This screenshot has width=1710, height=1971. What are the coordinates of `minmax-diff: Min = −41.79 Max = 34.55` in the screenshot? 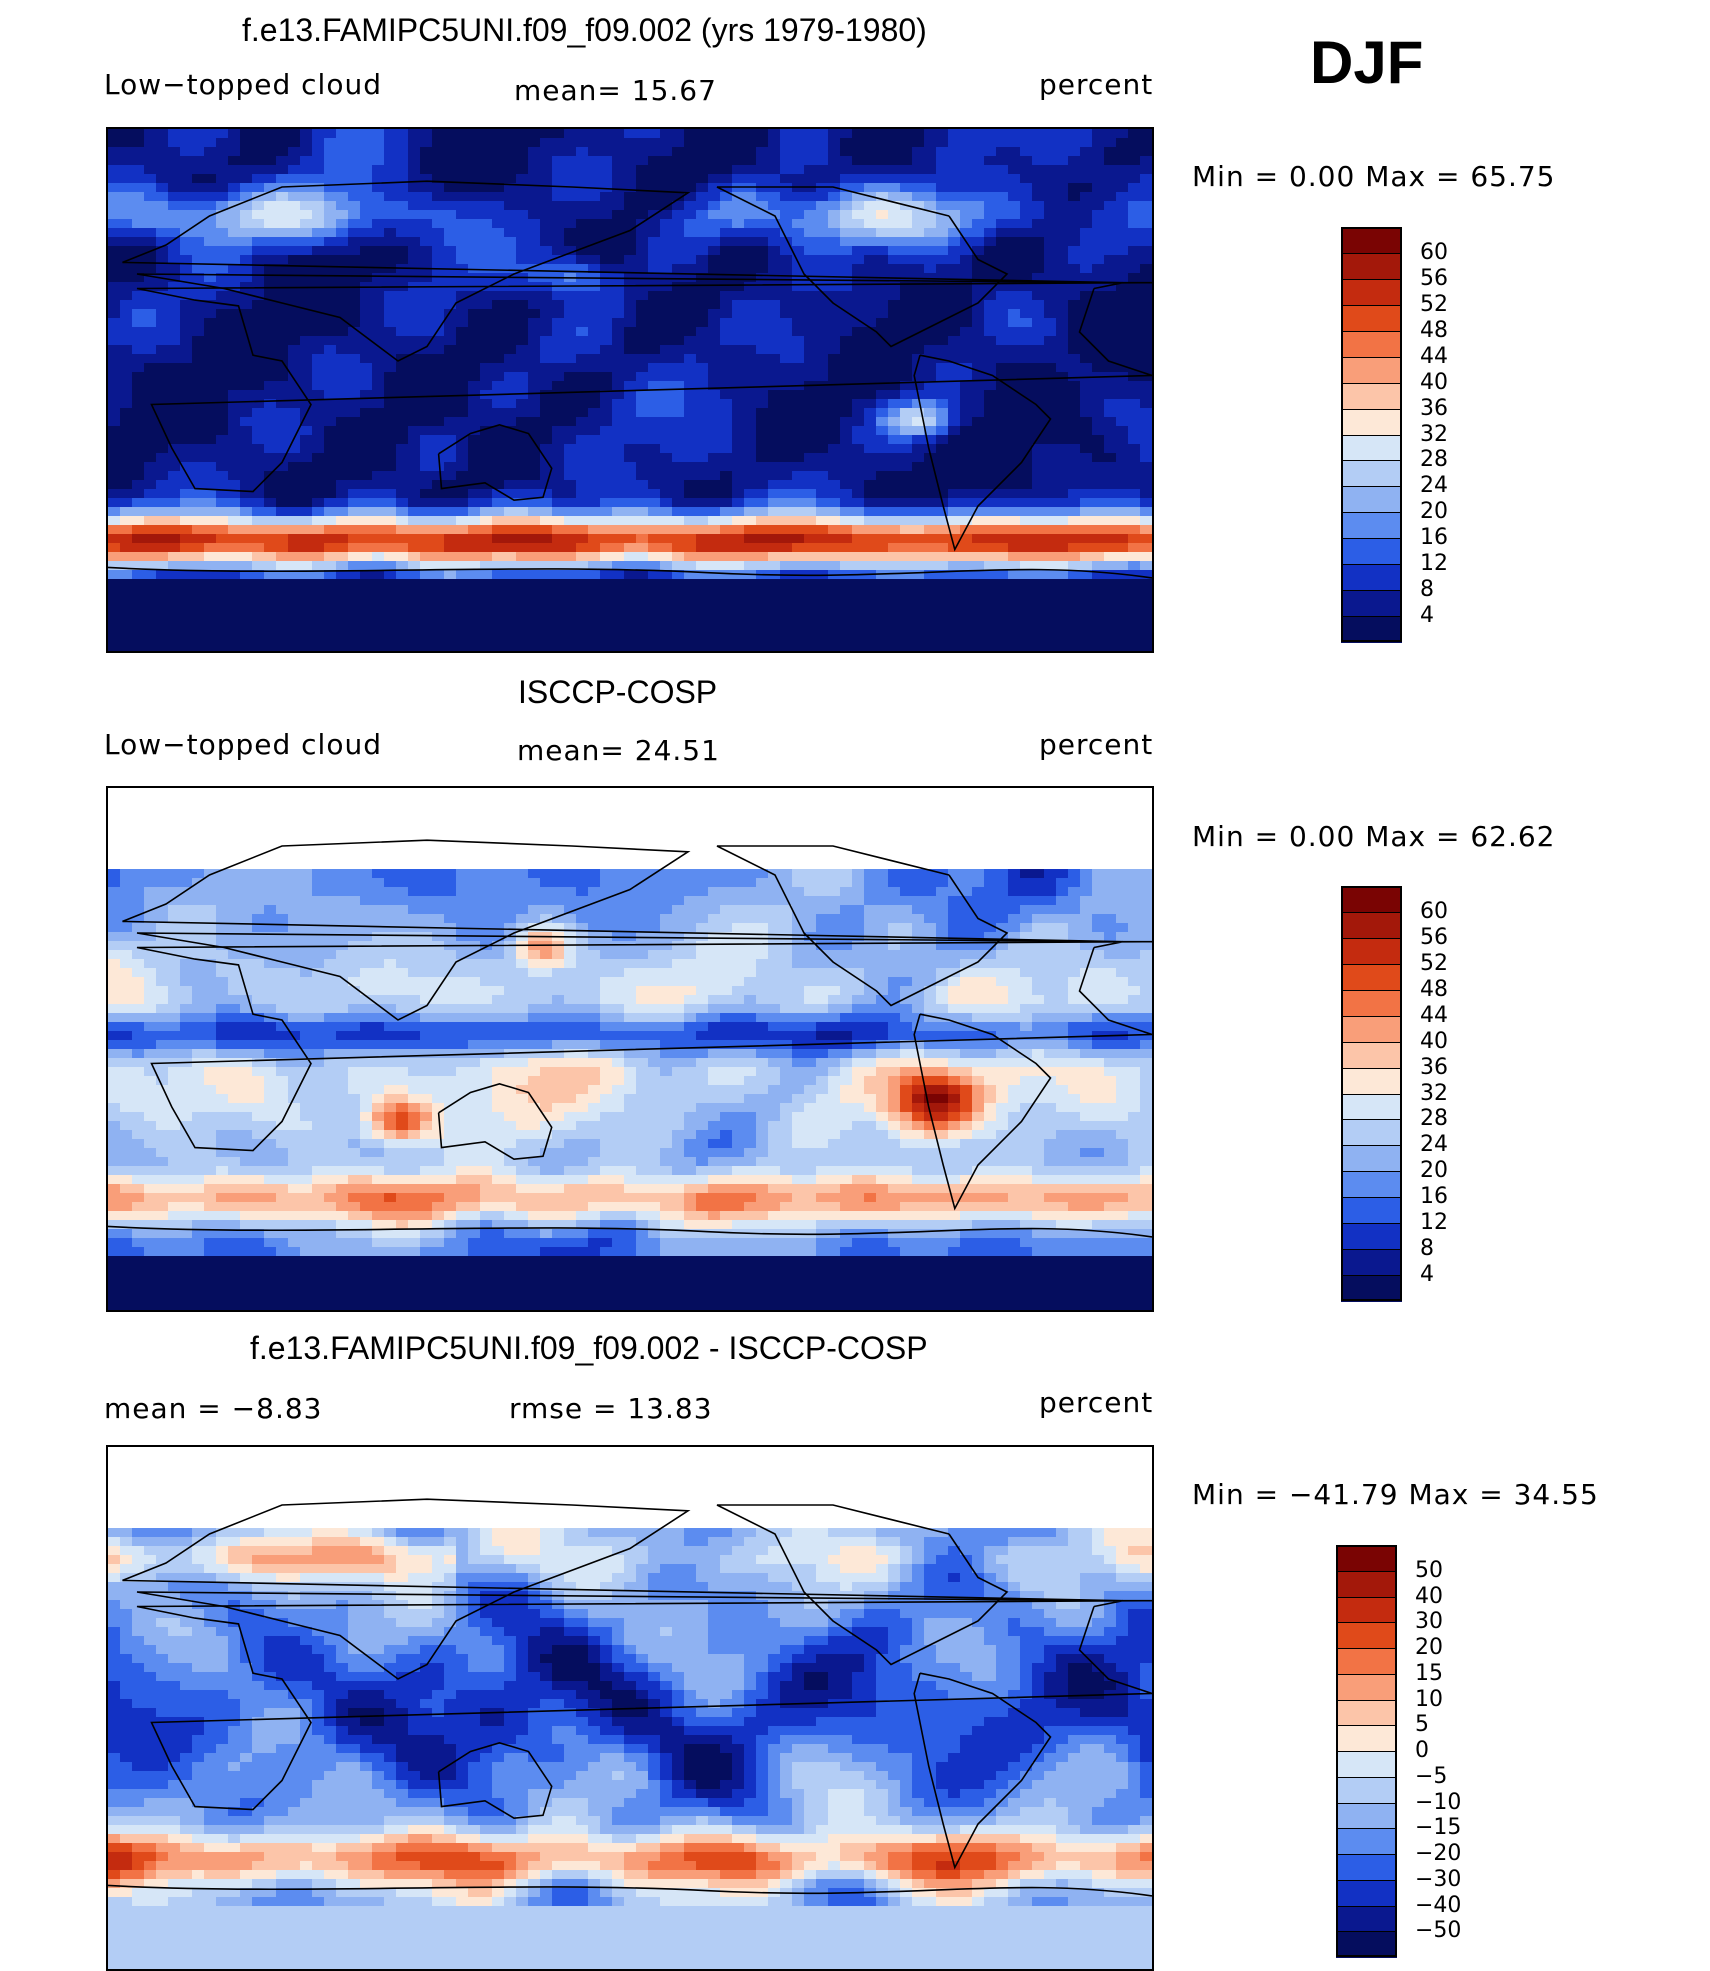 It's located at (1395, 1494).